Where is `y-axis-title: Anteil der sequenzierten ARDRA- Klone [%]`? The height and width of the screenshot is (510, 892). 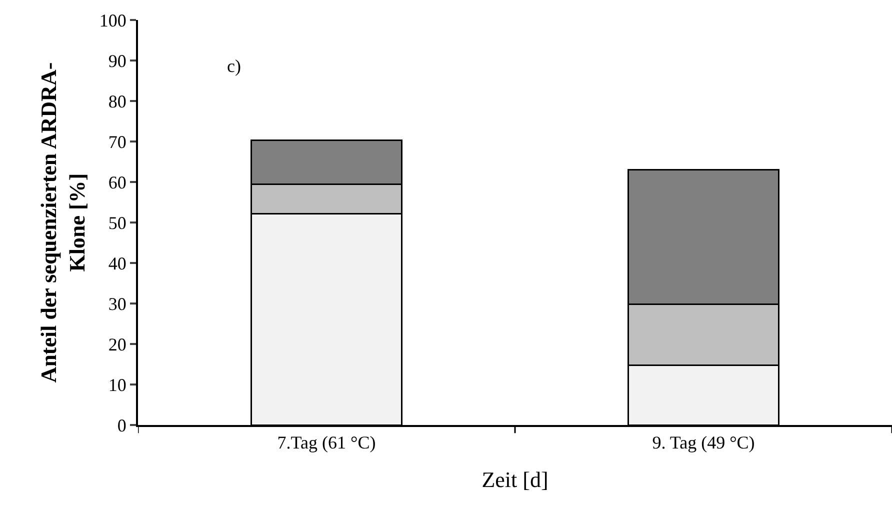
y-axis-title: Anteil der sequenzierten ARDRA- Klone [%] is located at coordinates (63, 222).